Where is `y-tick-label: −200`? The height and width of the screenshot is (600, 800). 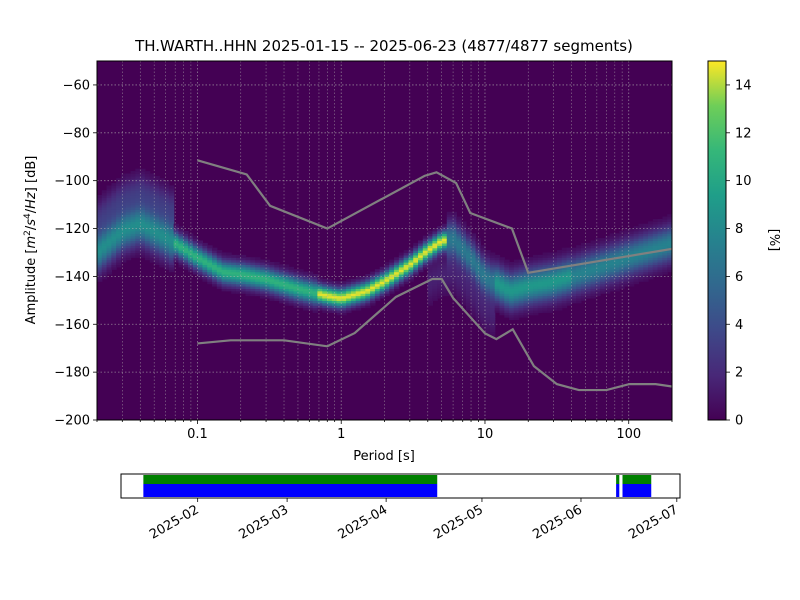 y-tick-label: −200 is located at coordinates (72, 421).